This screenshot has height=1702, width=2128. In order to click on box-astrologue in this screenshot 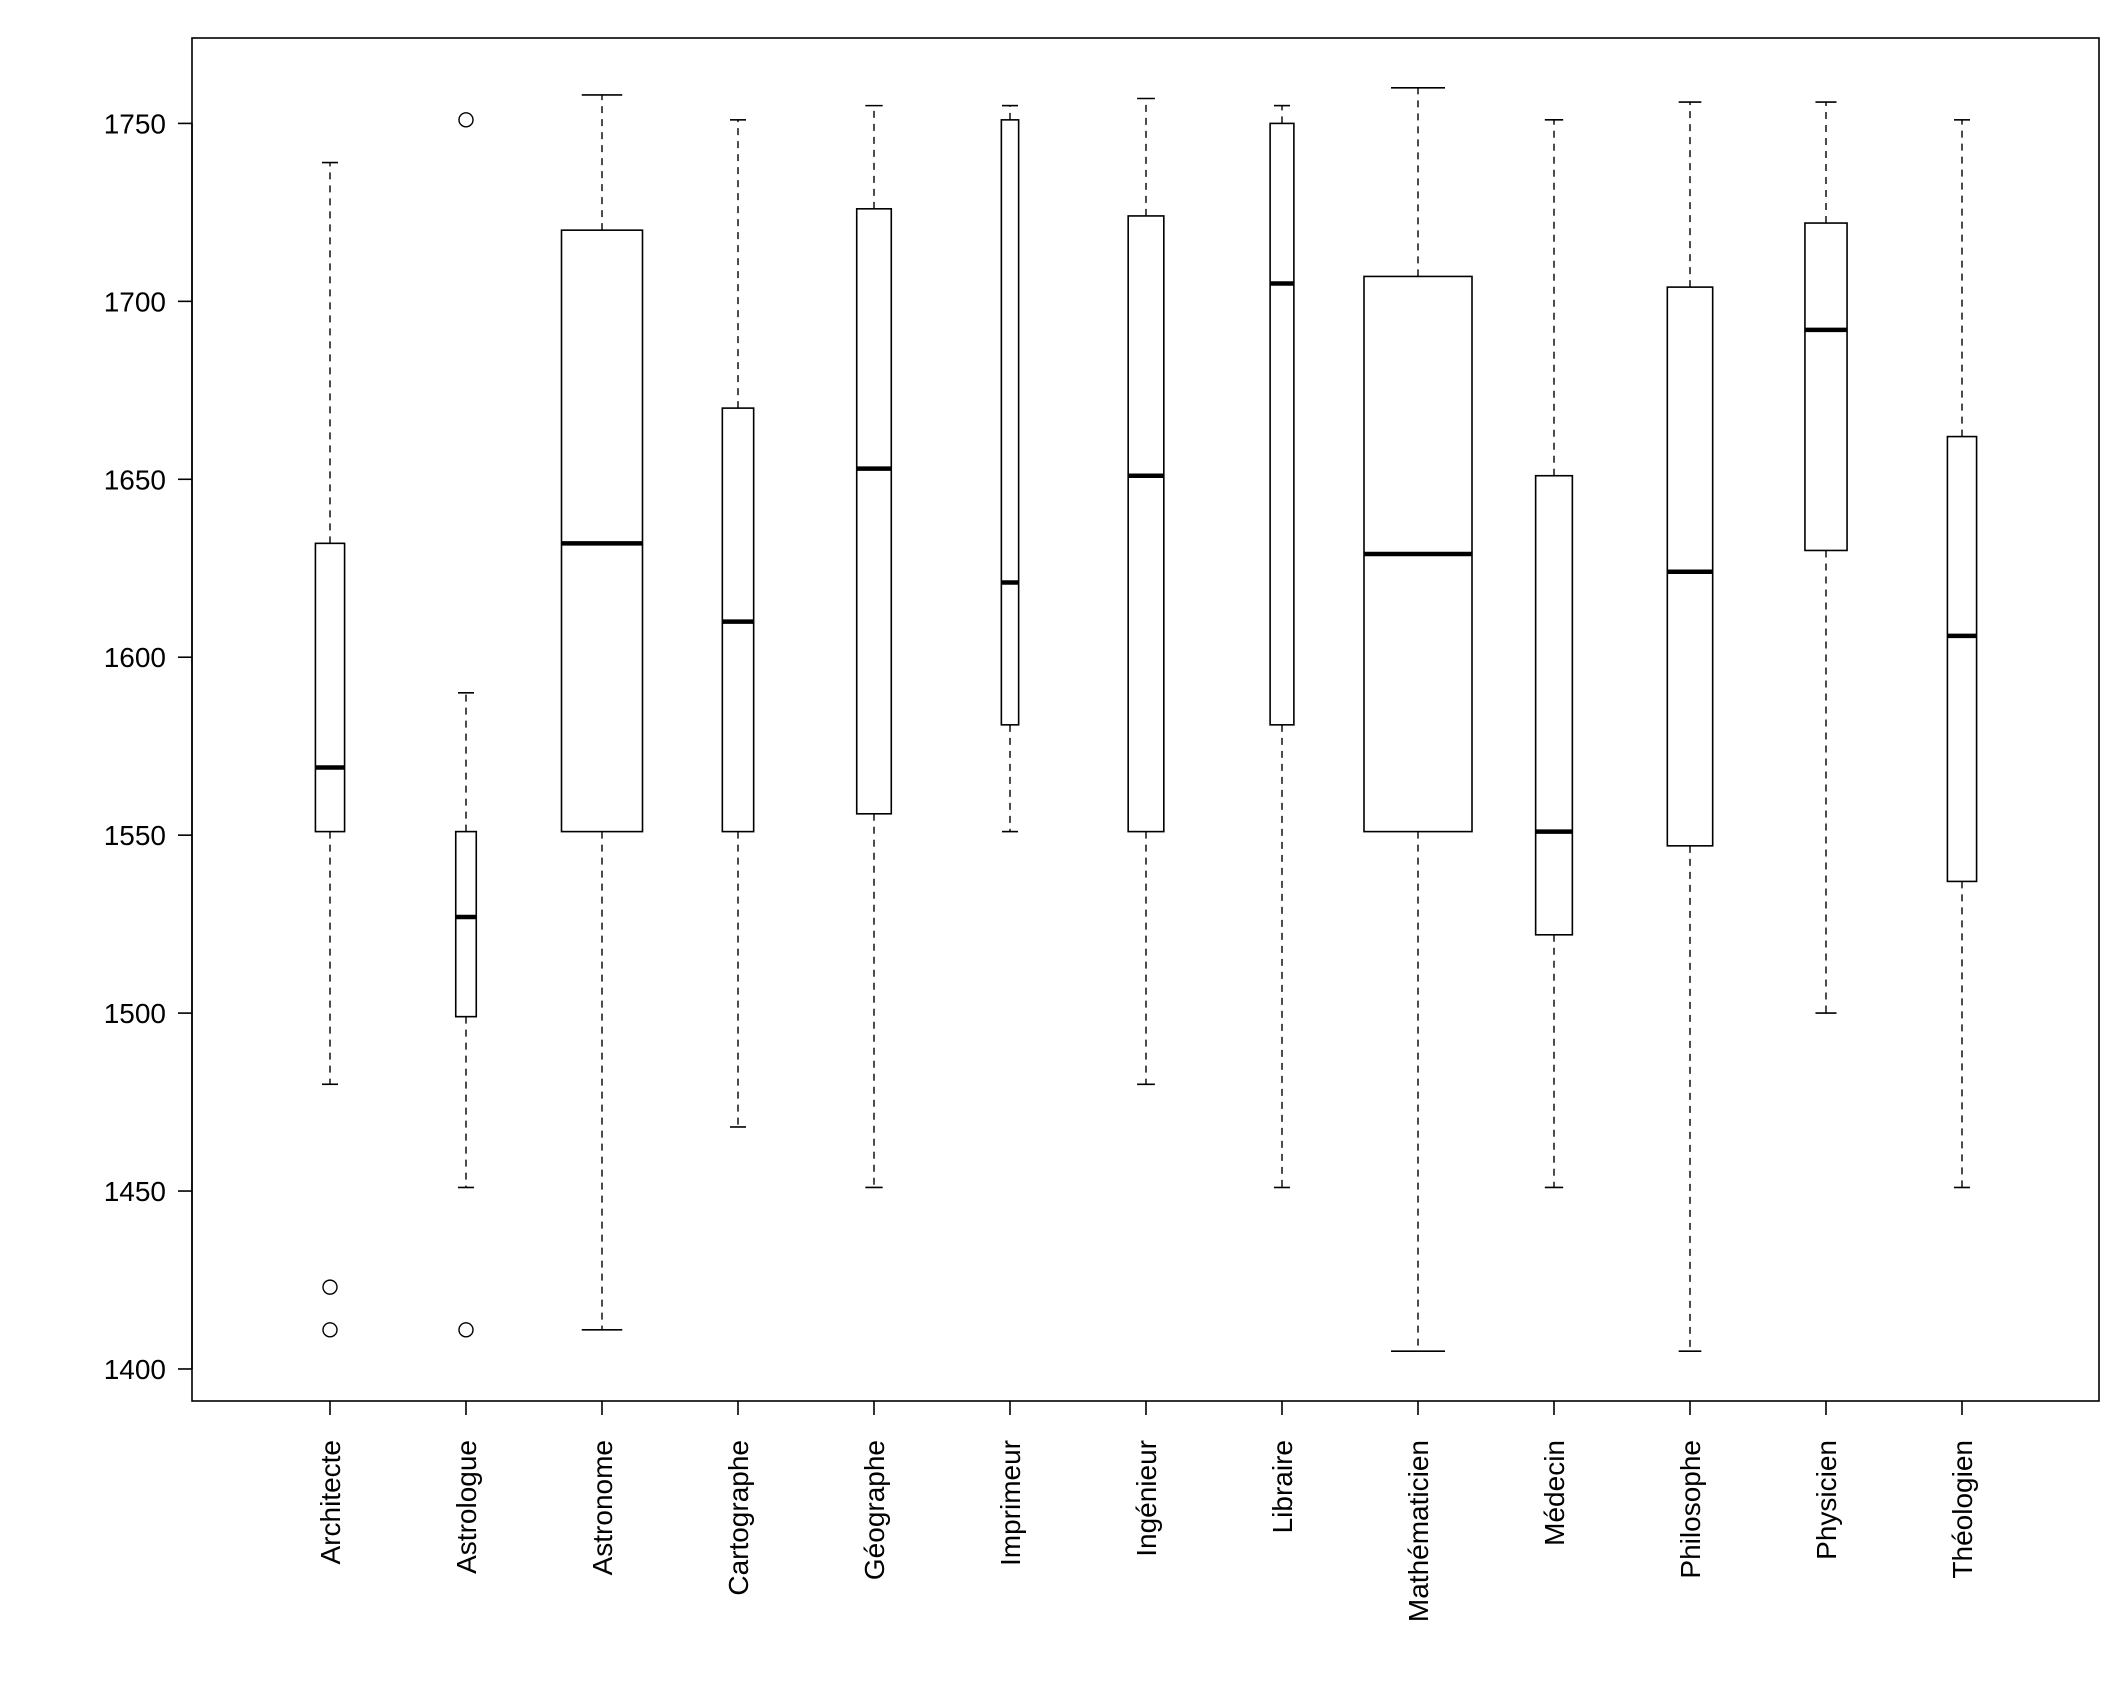, I will do `click(466, 725)`.